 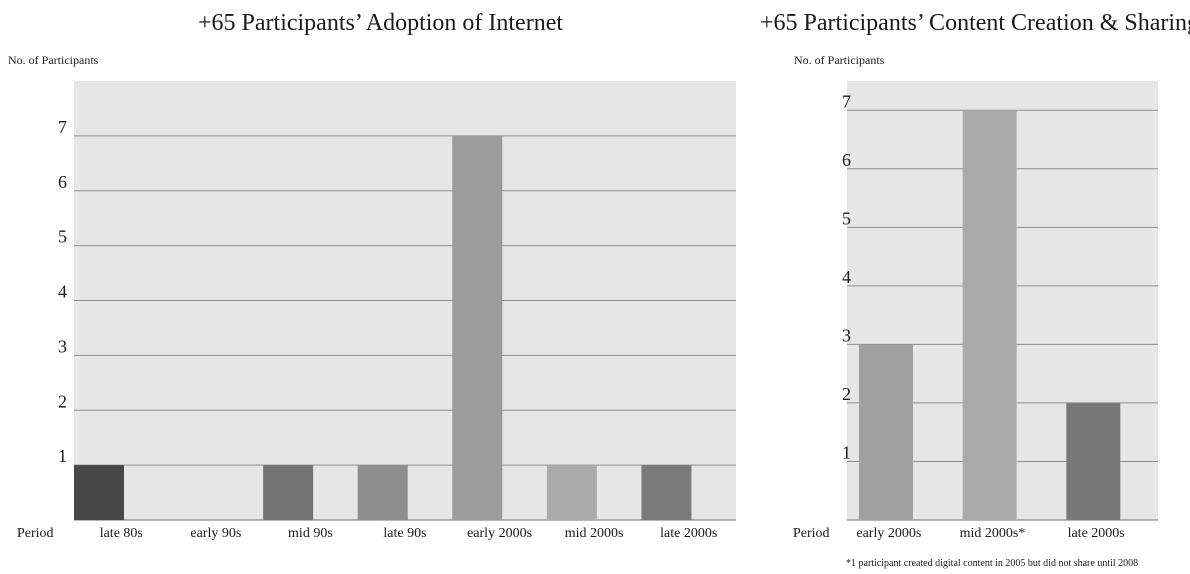 I want to click on x-tick-label: mid 90s, so click(x=310, y=533).